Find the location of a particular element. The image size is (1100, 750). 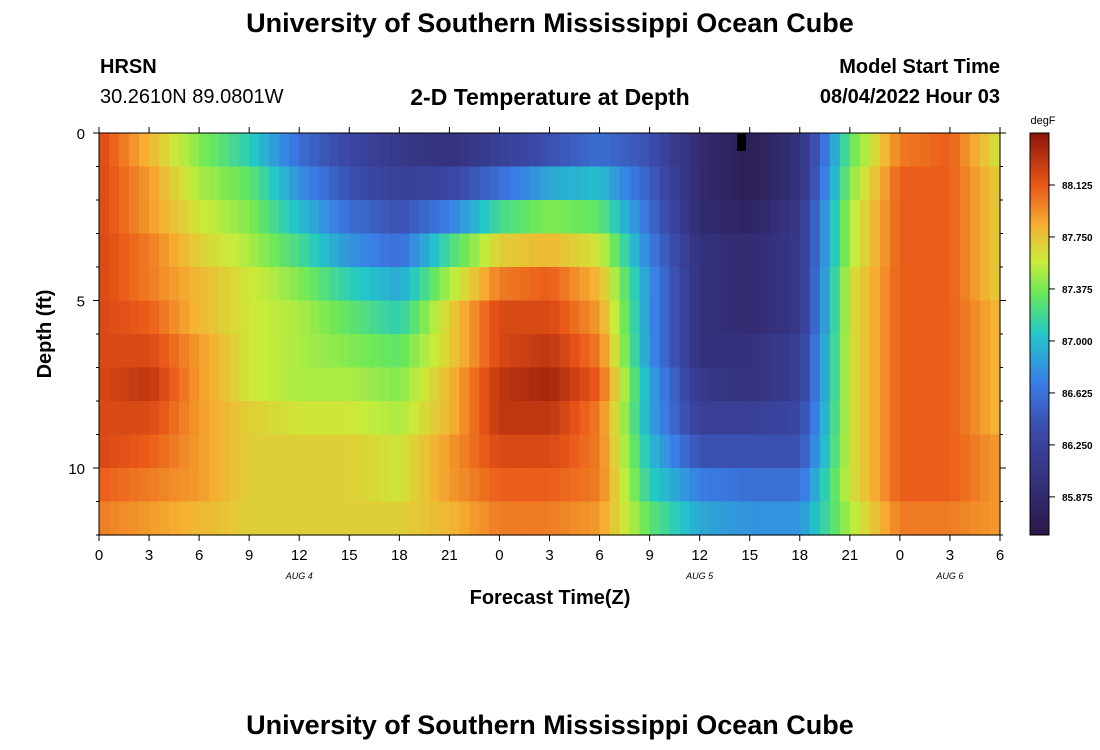

data-marker is located at coordinates (741, 142).